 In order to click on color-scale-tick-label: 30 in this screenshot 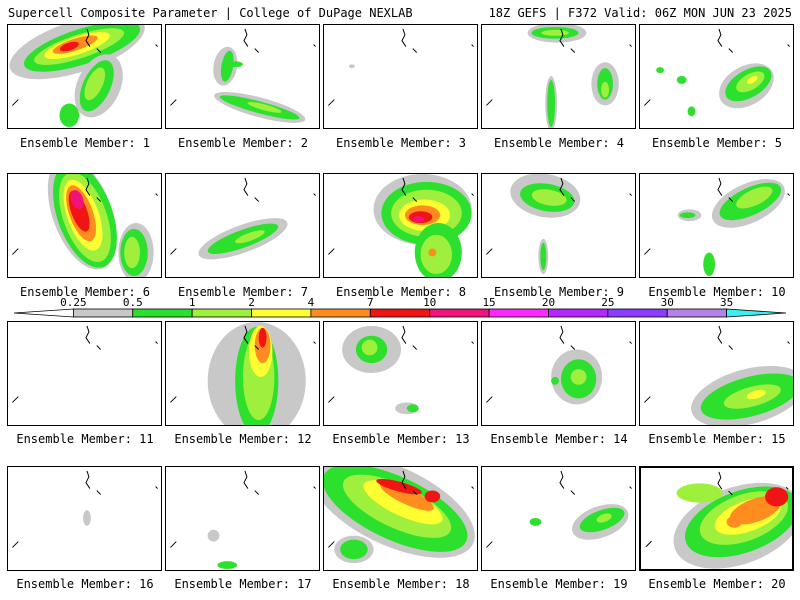, I will do `click(667, 302)`.